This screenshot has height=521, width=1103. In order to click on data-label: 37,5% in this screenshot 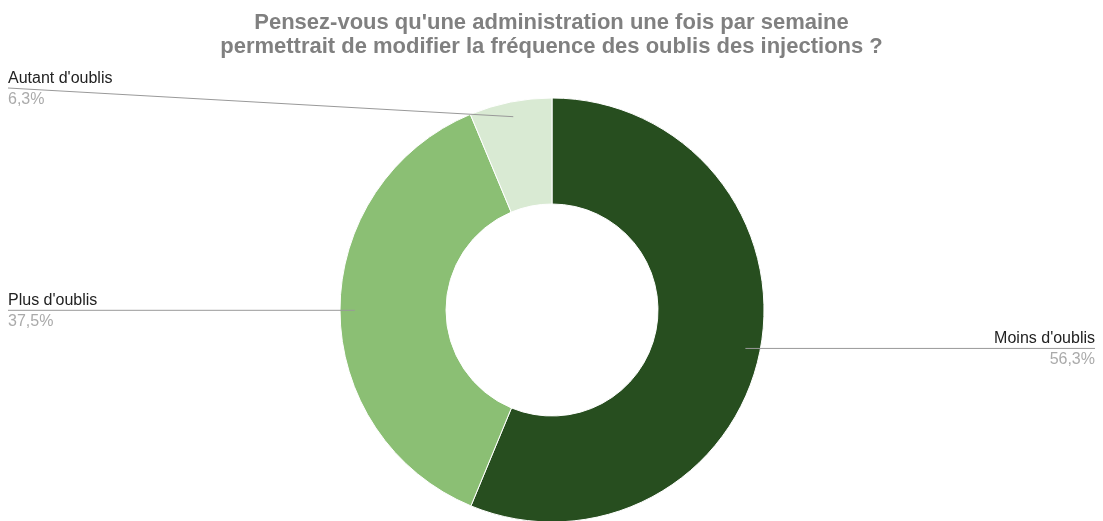, I will do `click(31, 321)`.